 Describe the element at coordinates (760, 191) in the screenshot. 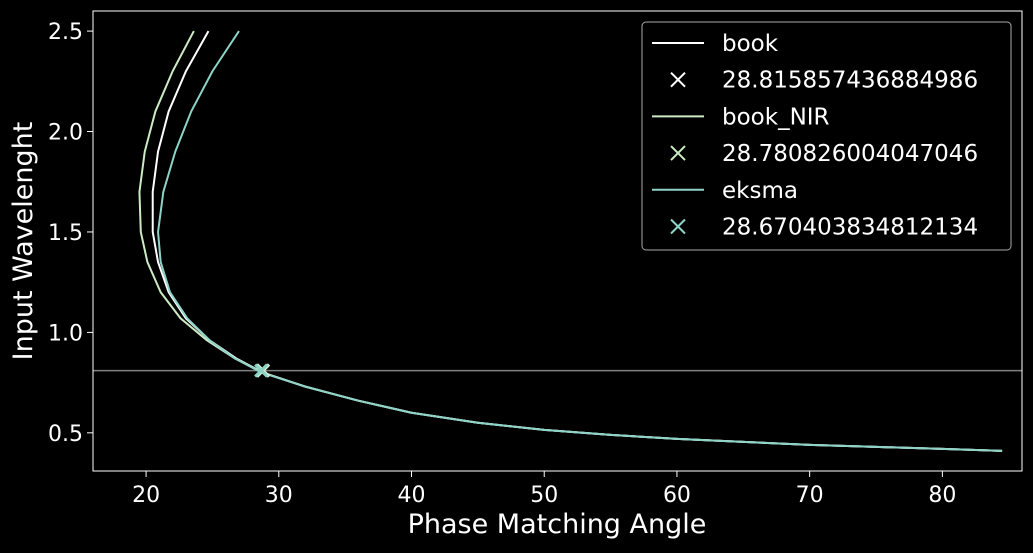

I see `legend-label: eksma` at that location.